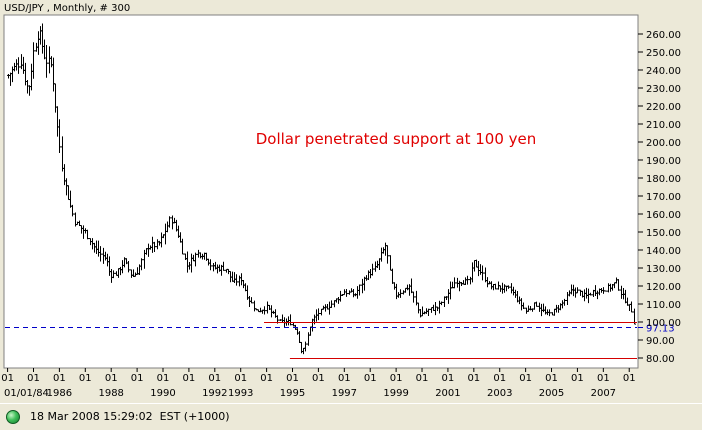 The height and width of the screenshot is (430, 702). I want to click on chart-title: USD/JPY , Monthly, # 300, so click(67, 8).